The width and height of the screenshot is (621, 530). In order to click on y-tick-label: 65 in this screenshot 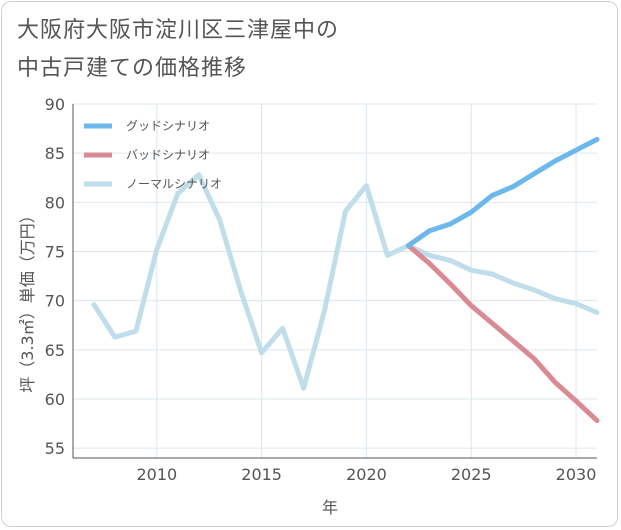, I will do `click(55, 350)`.